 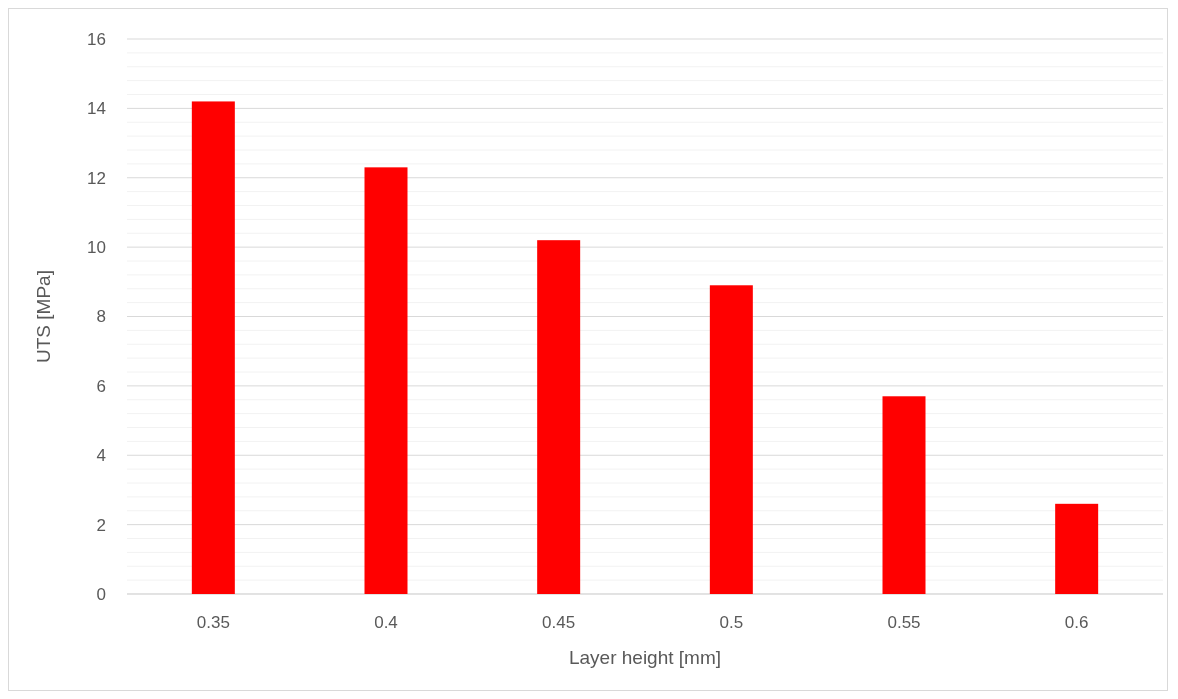 I want to click on x-tick-label: 0.4, so click(x=386, y=622).